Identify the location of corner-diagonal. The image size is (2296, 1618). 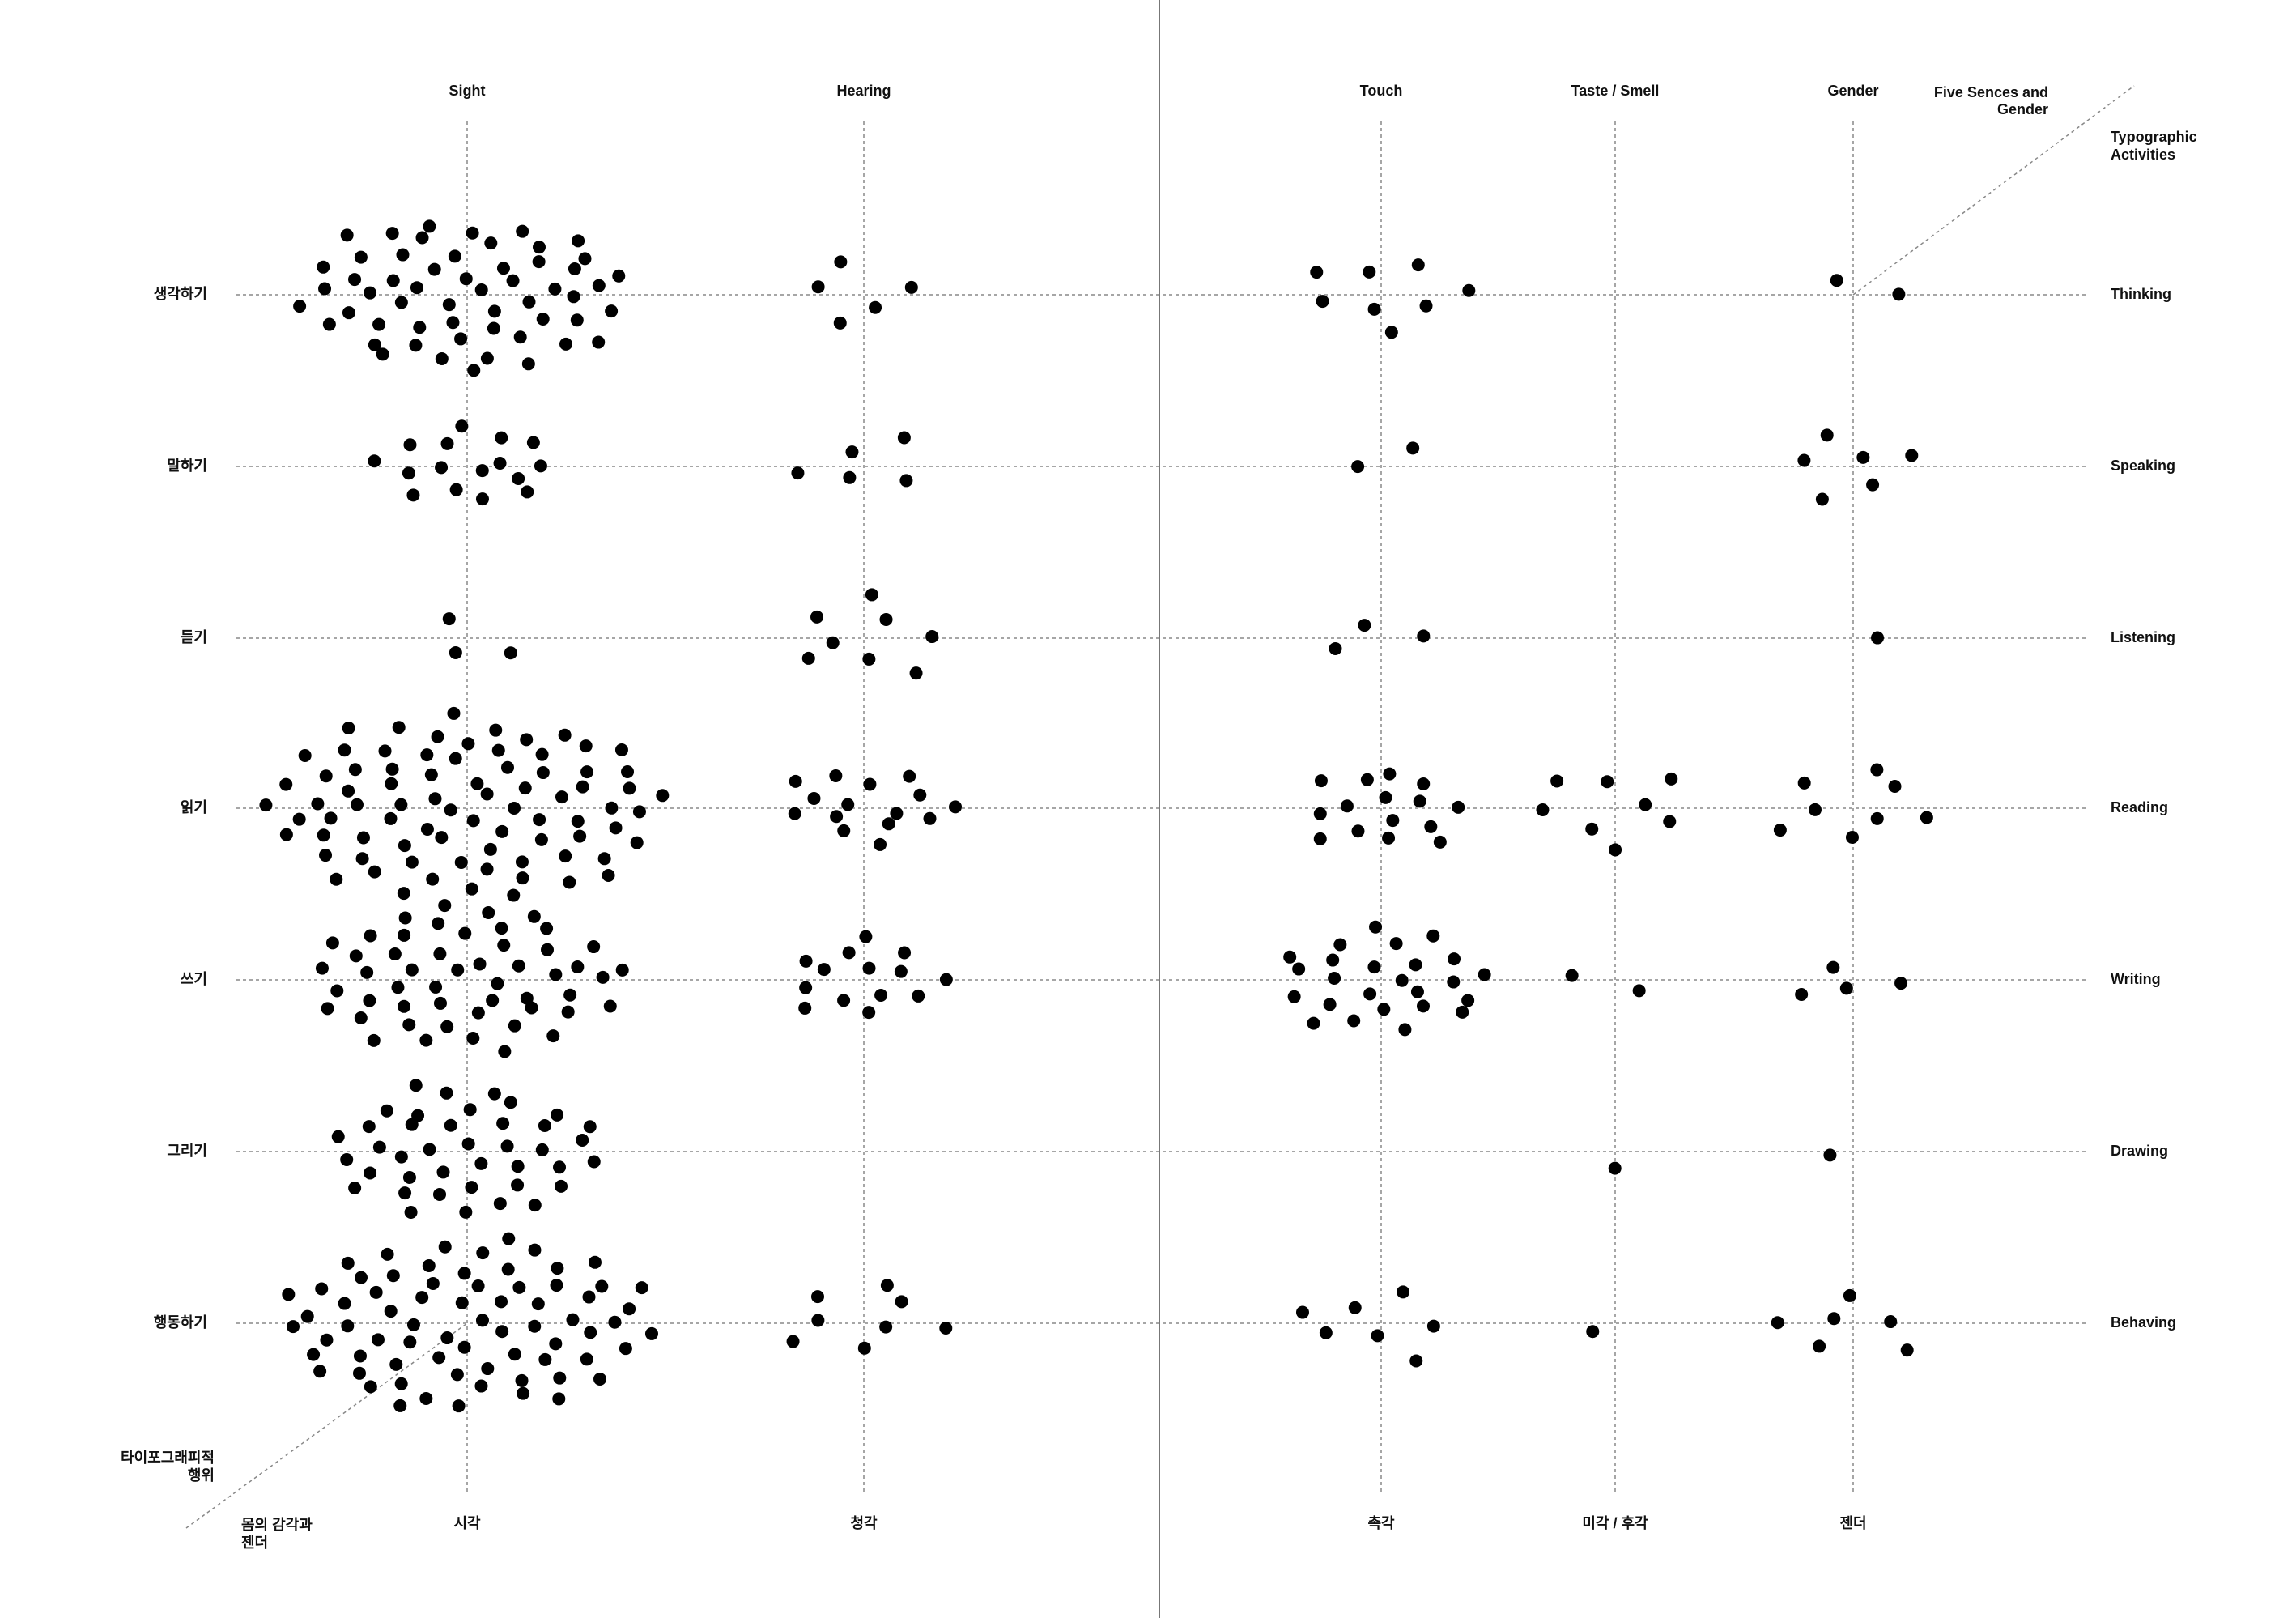
(1993, 190).